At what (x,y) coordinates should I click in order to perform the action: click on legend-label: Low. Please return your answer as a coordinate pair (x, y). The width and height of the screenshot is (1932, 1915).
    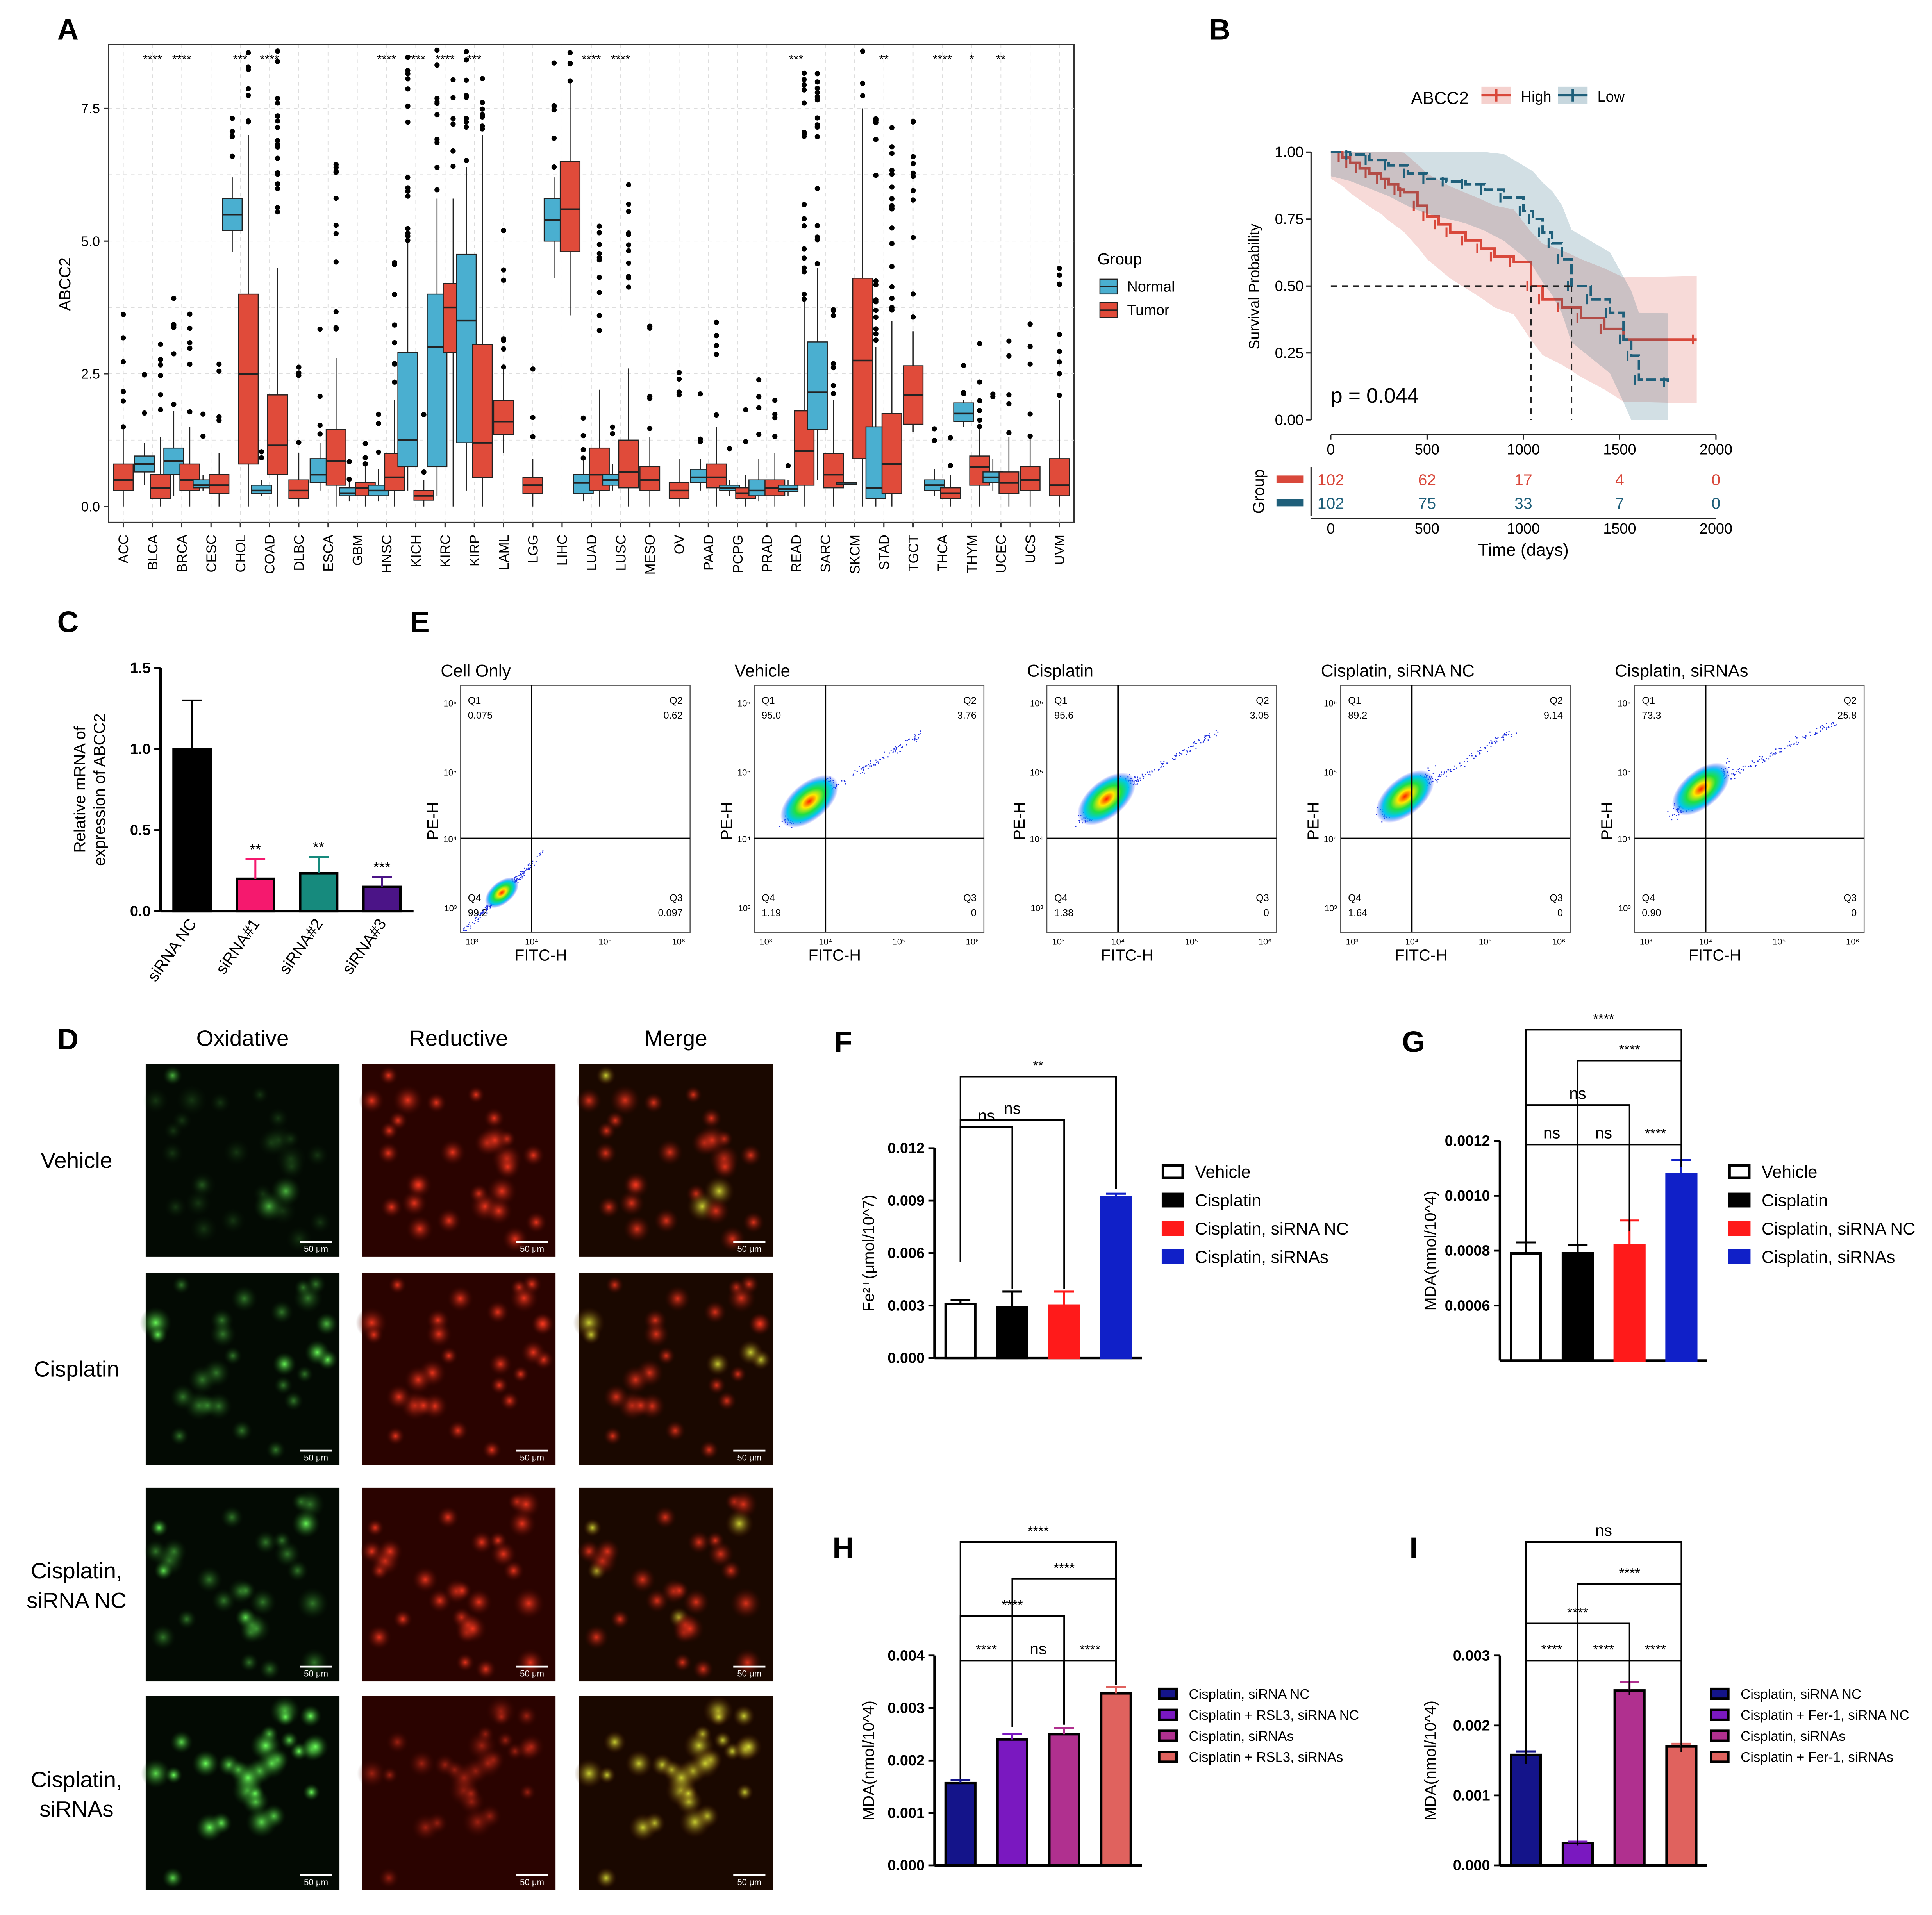
    Looking at the image, I should click on (1611, 97).